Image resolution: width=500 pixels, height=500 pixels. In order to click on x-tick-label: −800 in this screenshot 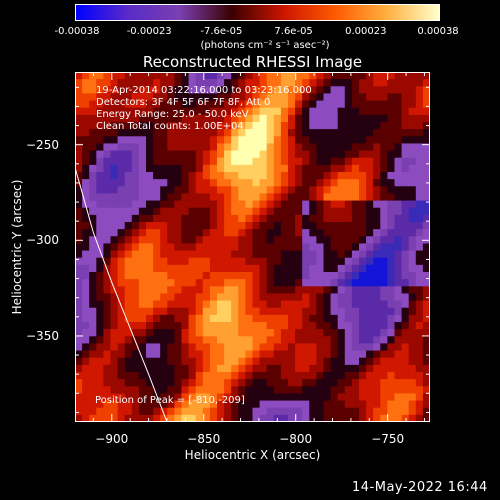, I will do `click(296, 439)`.